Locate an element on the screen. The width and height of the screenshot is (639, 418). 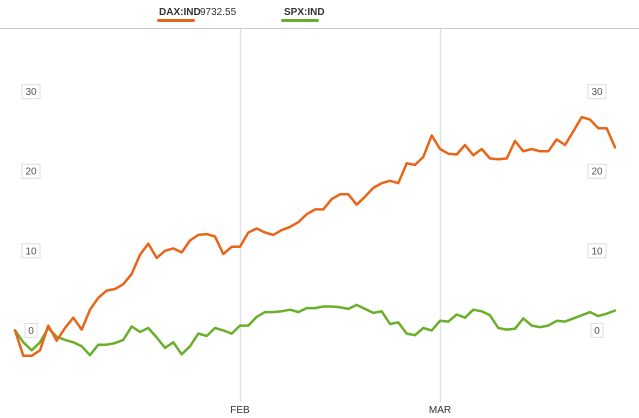
x-tick-label-feb: FEB is located at coordinates (240, 410).